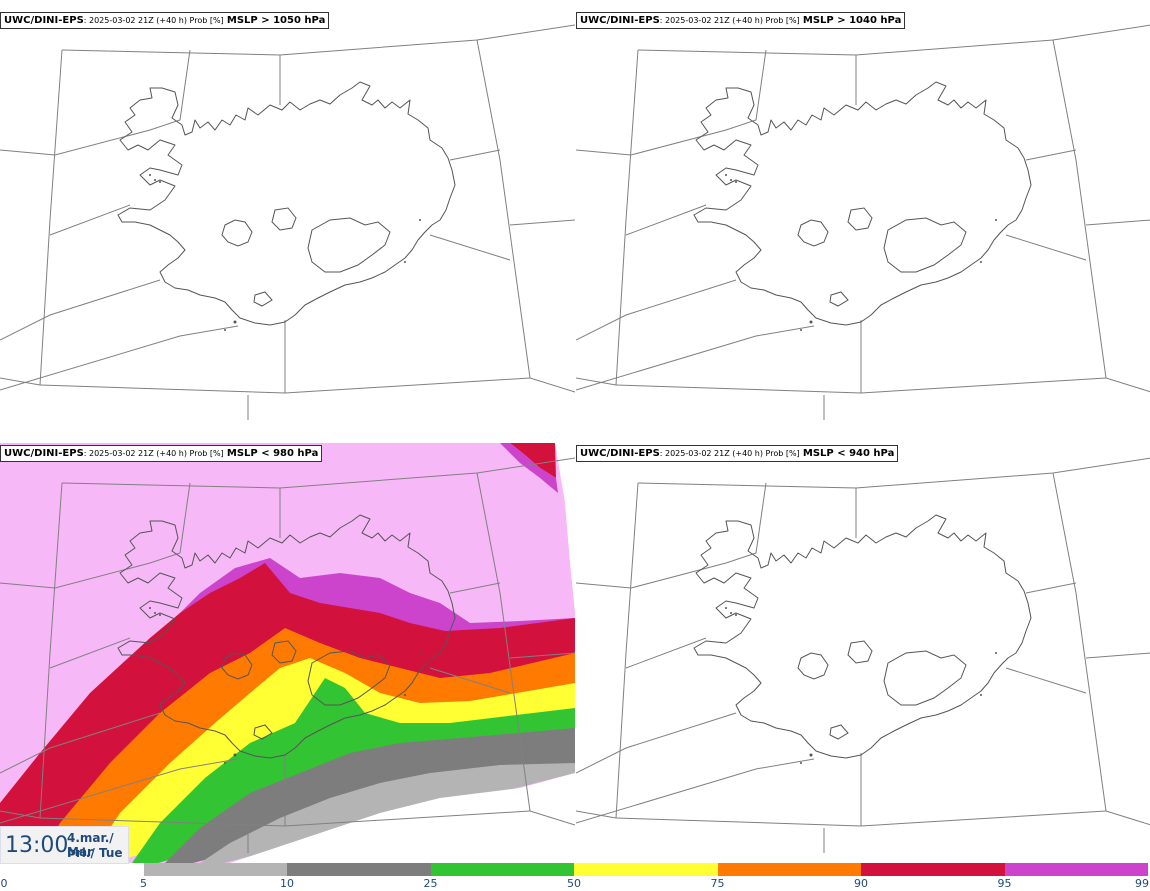  Describe the element at coordinates (95, 853) in the screenshot. I see `valid-weekday: Þri./ Tue` at that location.